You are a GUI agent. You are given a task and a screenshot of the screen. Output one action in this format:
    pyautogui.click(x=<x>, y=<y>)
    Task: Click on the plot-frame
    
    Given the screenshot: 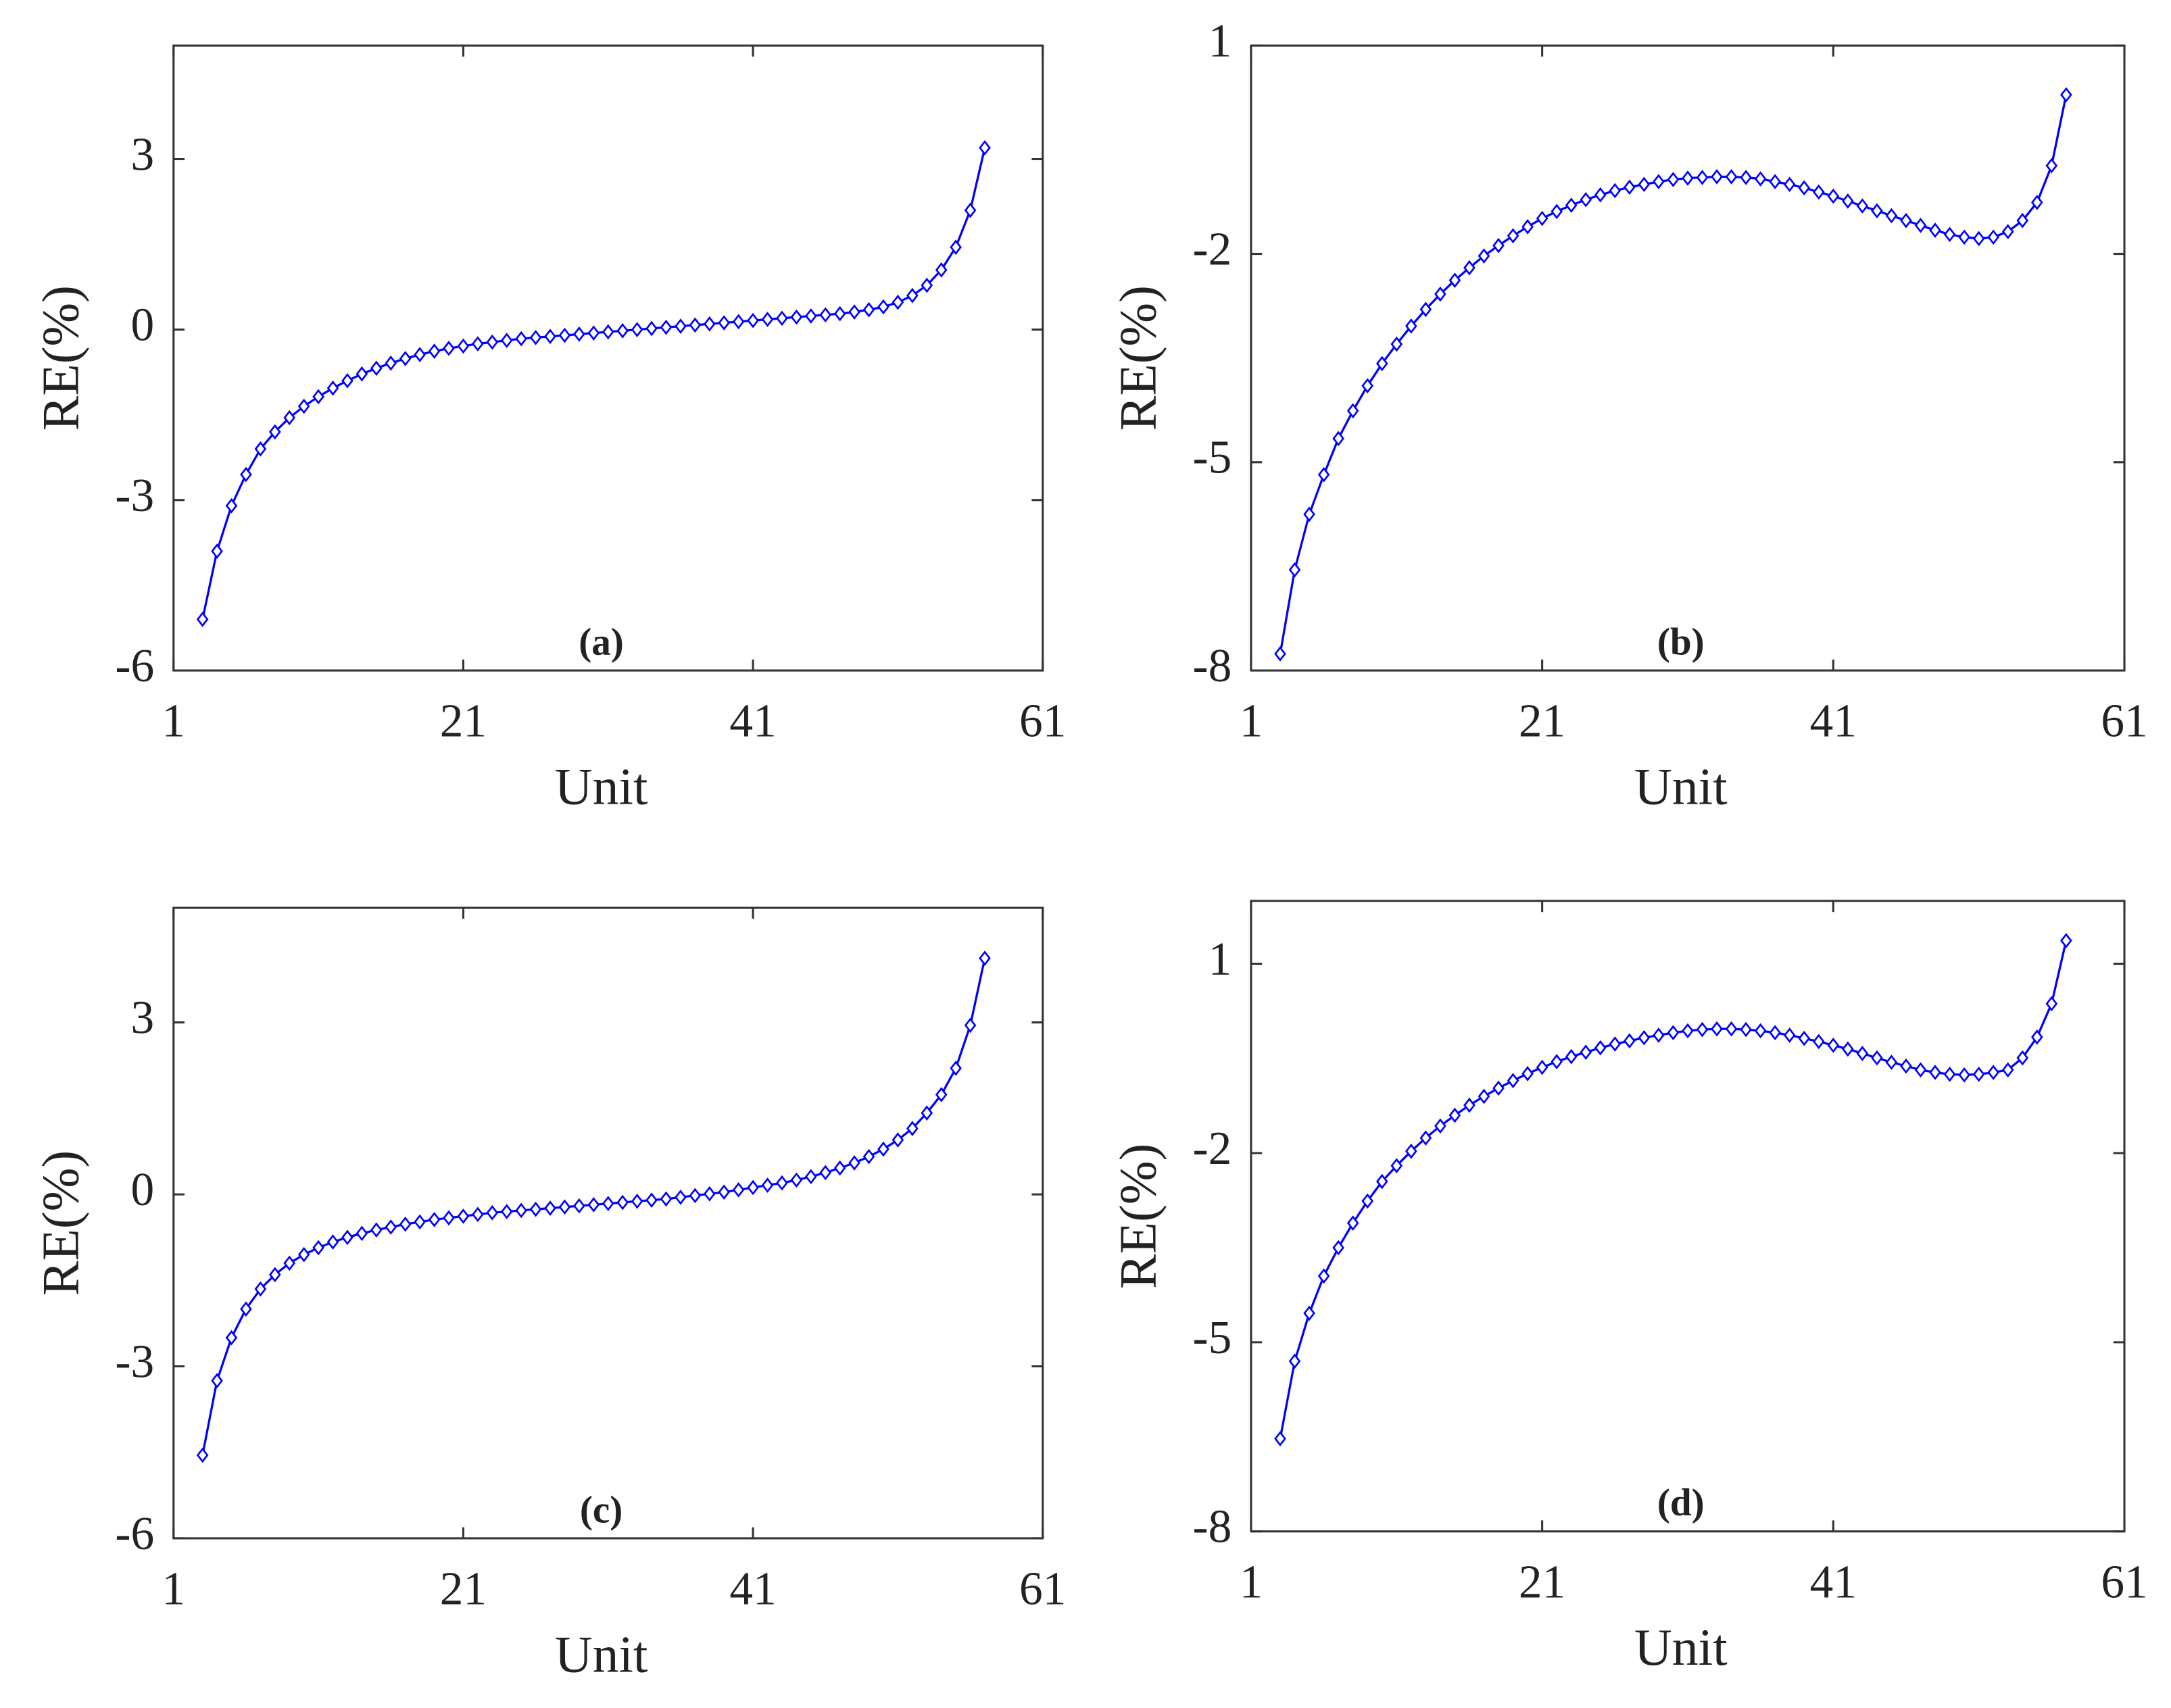 What is the action you would take?
    pyautogui.click(x=608, y=1223)
    